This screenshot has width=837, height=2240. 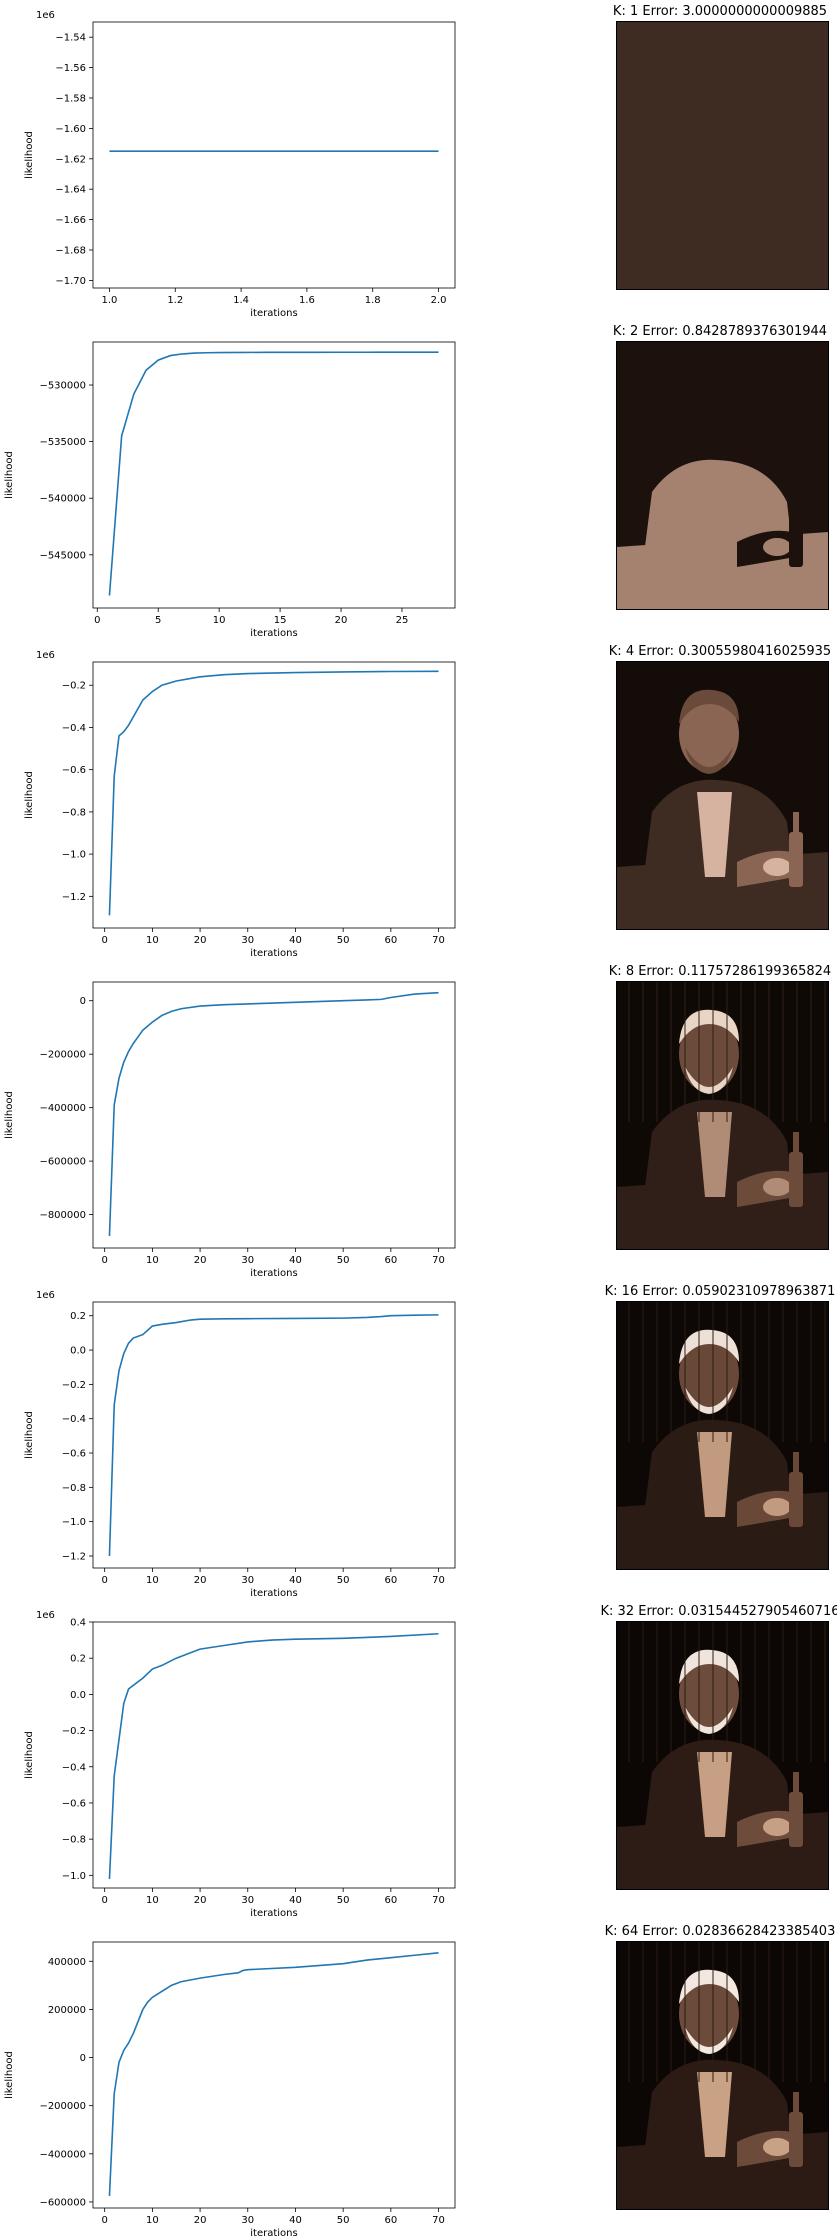 I want to click on y-tick-label: 0.4, so click(x=78, y=1623).